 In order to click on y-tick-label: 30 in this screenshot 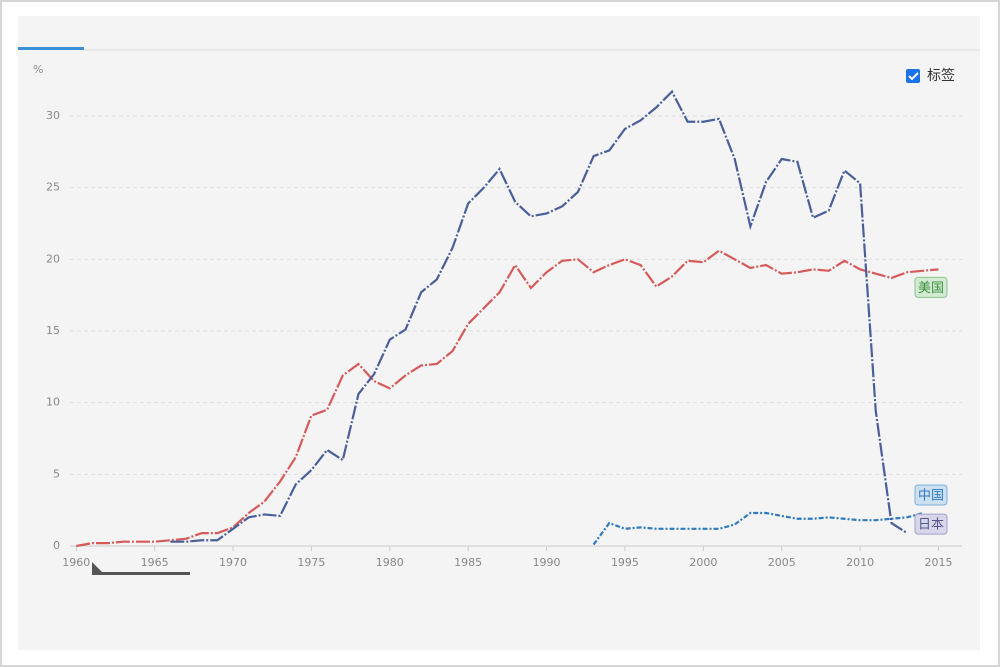, I will do `click(53, 115)`.